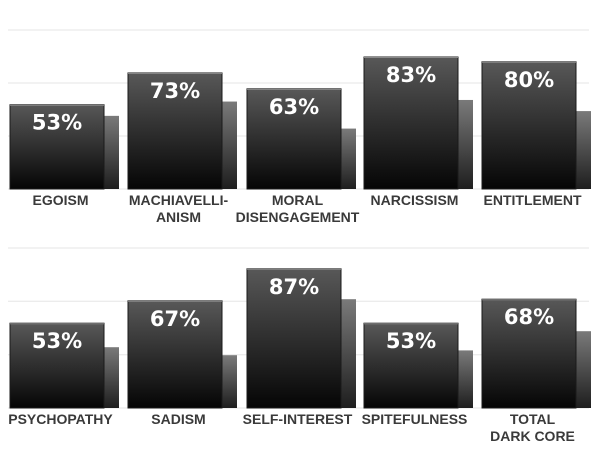 The height and width of the screenshot is (470, 597). Describe the element at coordinates (532, 427) in the screenshot. I see `category-label: TOTAL DARK CORE` at that location.